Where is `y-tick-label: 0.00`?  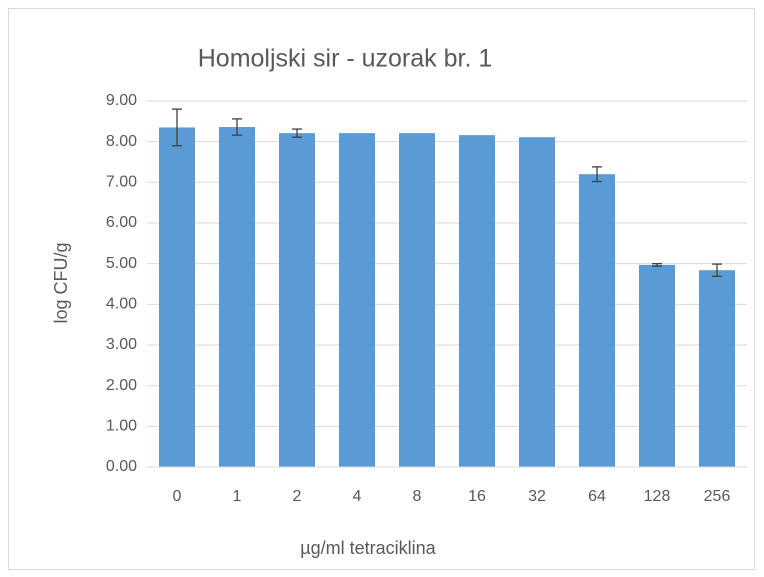 y-tick-label: 0.00 is located at coordinates (121, 466).